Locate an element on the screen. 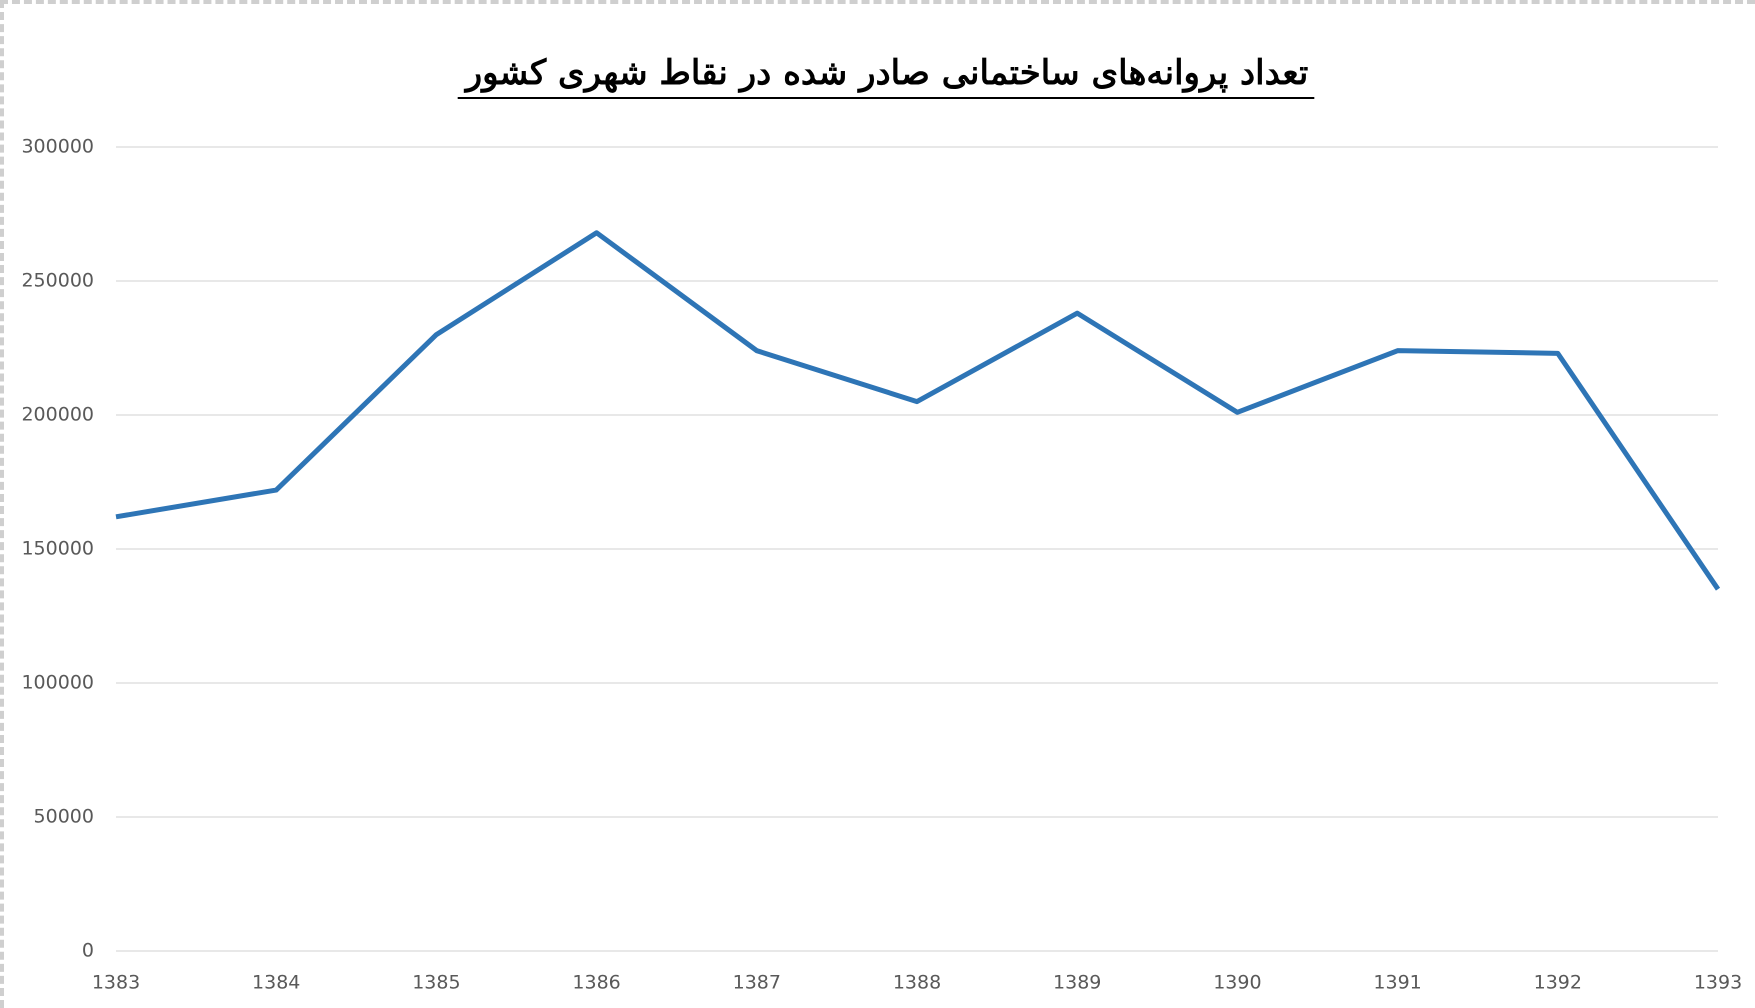 The height and width of the screenshot is (1008, 1755). x-tick-label: 1384 is located at coordinates (276, 983).